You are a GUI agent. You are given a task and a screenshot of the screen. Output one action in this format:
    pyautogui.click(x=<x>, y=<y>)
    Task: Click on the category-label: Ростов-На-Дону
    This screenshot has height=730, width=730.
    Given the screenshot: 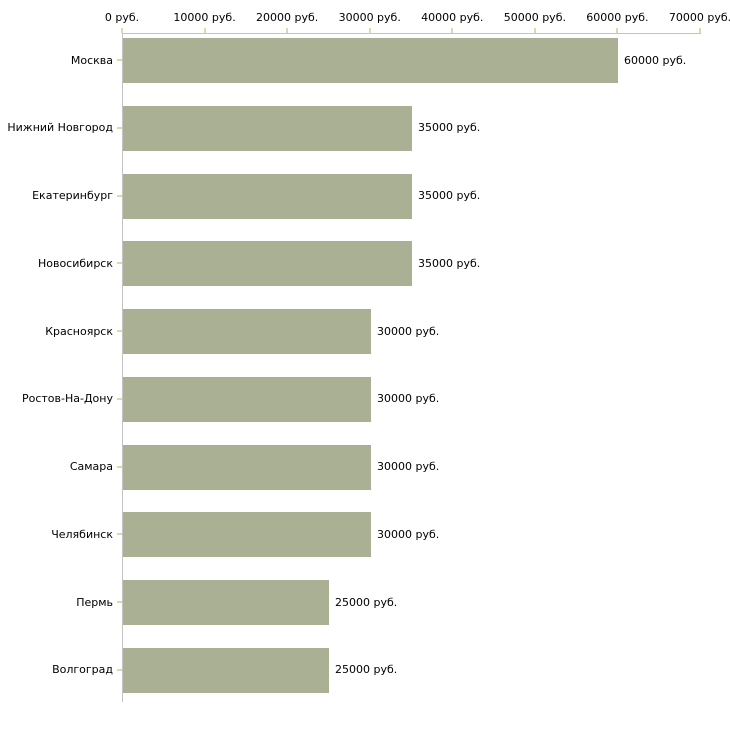 What is the action you would take?
    pyautogui.click(x=67, y=399)
    